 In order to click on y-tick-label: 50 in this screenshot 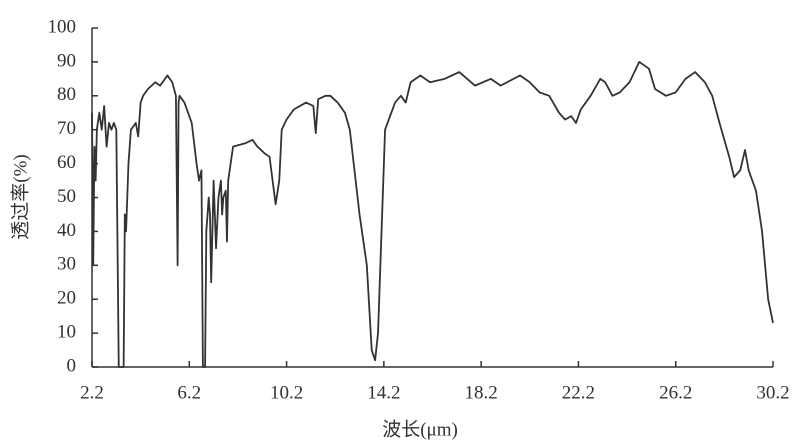, I will do `click(66, 196)`.